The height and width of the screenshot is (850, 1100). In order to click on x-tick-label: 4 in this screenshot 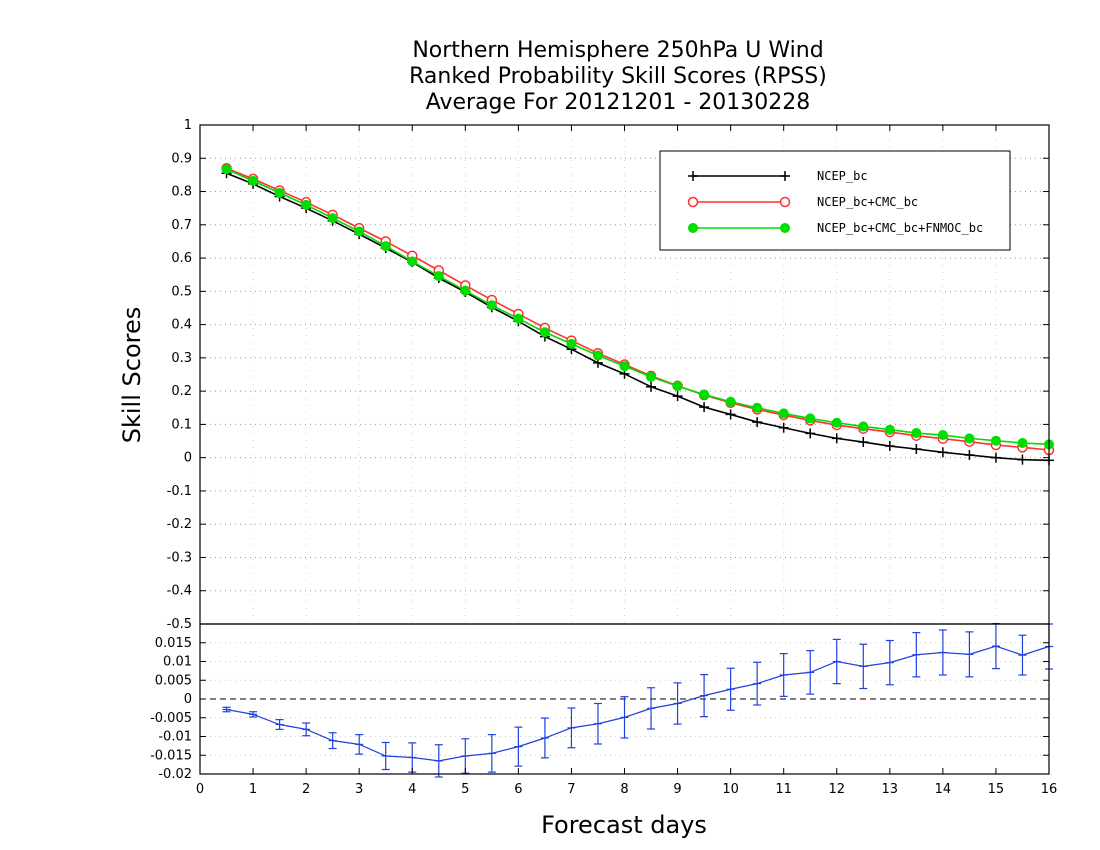, I will do `click(412, 789)`.